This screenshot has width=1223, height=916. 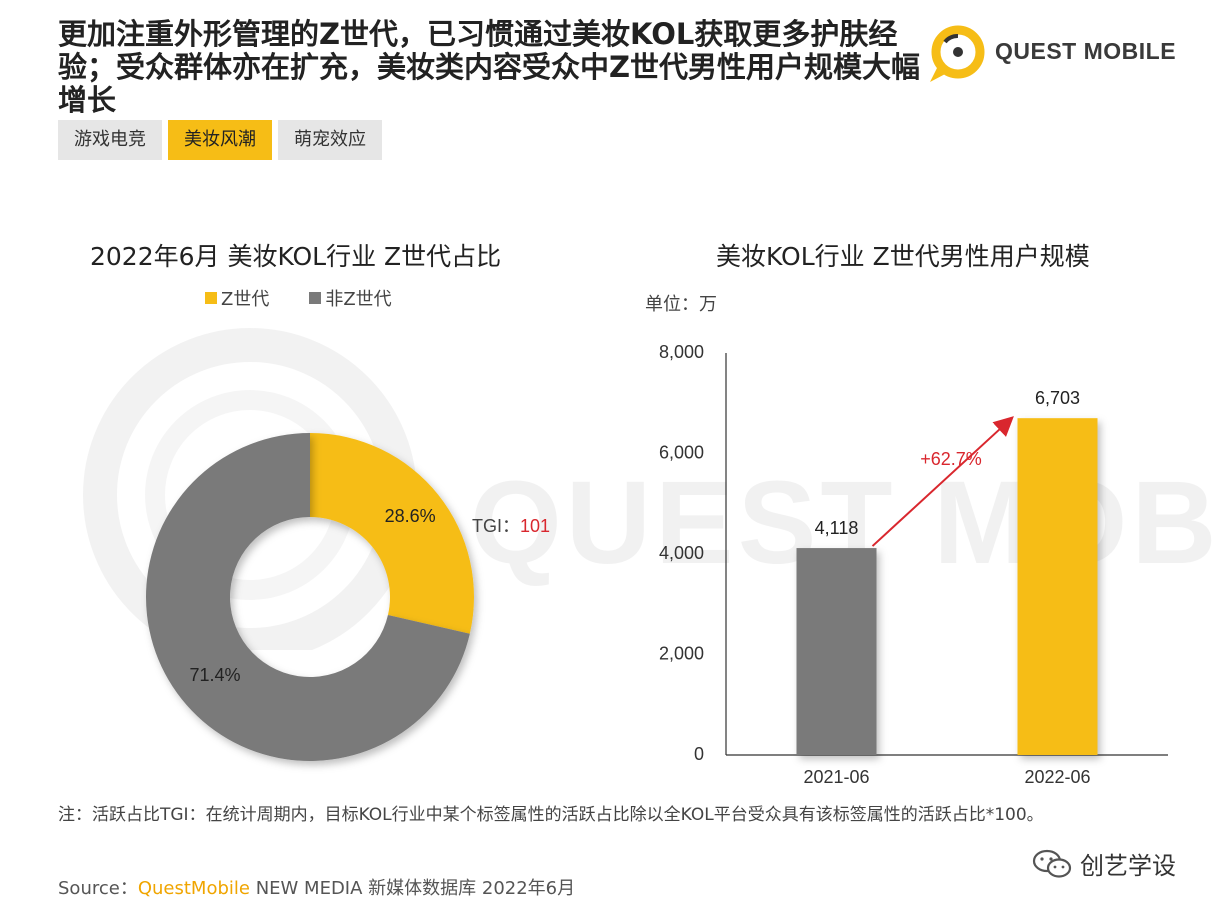 I want to click on donut-legend: Z世代 非Z世代, so click(x=298, y=298).